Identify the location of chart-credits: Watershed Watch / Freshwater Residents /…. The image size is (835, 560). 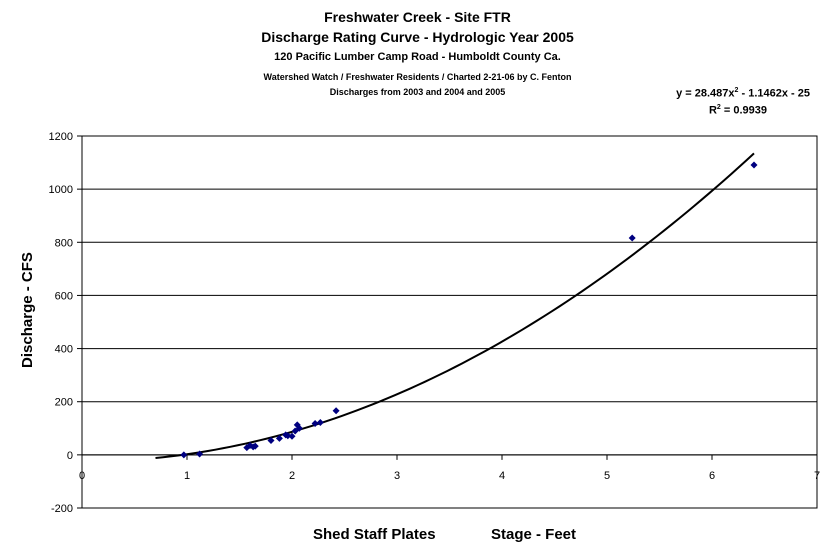
(417, 77).